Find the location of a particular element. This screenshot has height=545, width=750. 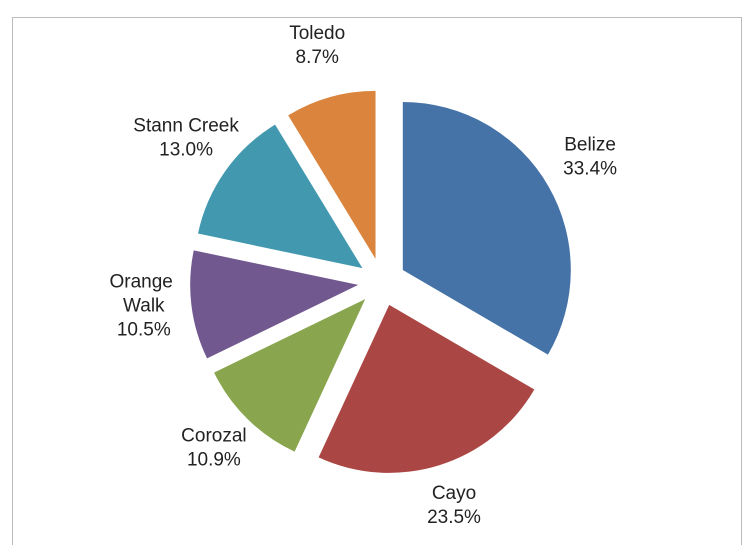

slice-label: Cayo is located at coordinates (454, 493).